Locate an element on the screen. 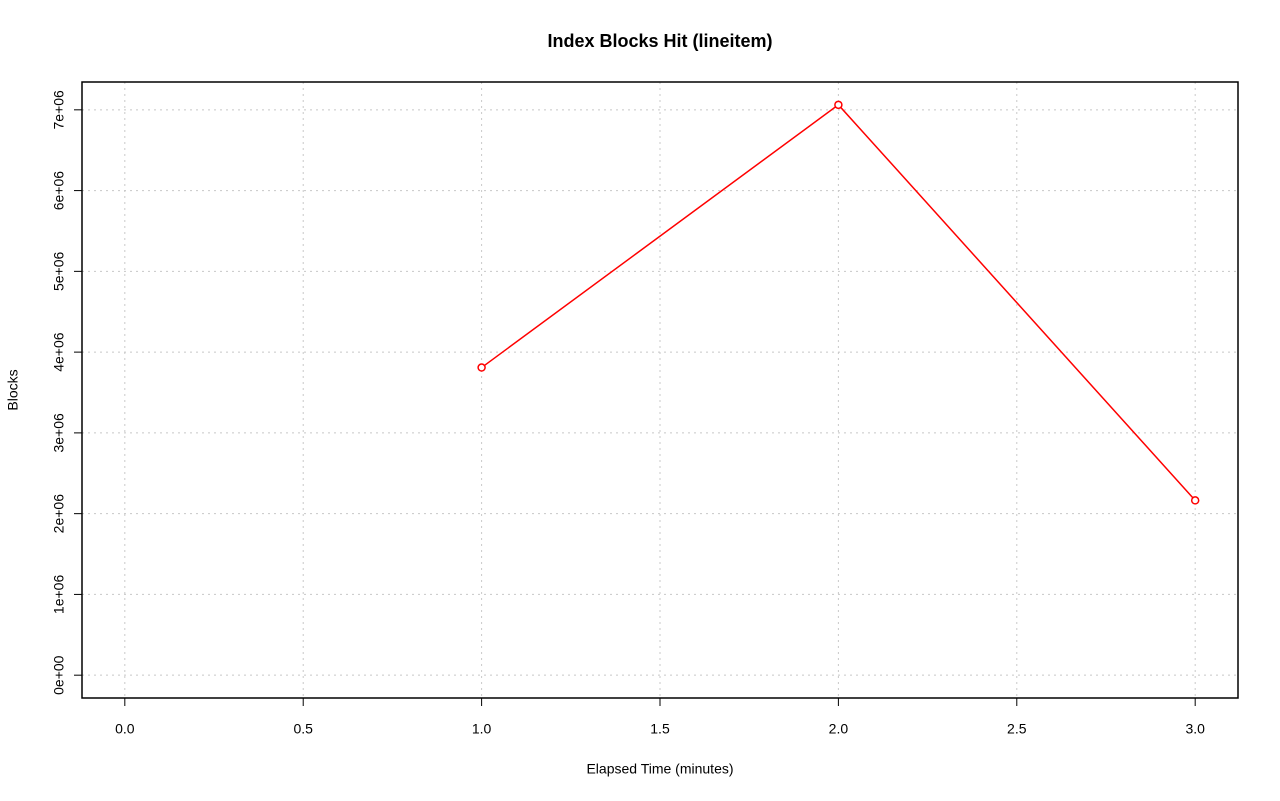  y-tick-label: 1e+06 is located at coordinates (59, 595).